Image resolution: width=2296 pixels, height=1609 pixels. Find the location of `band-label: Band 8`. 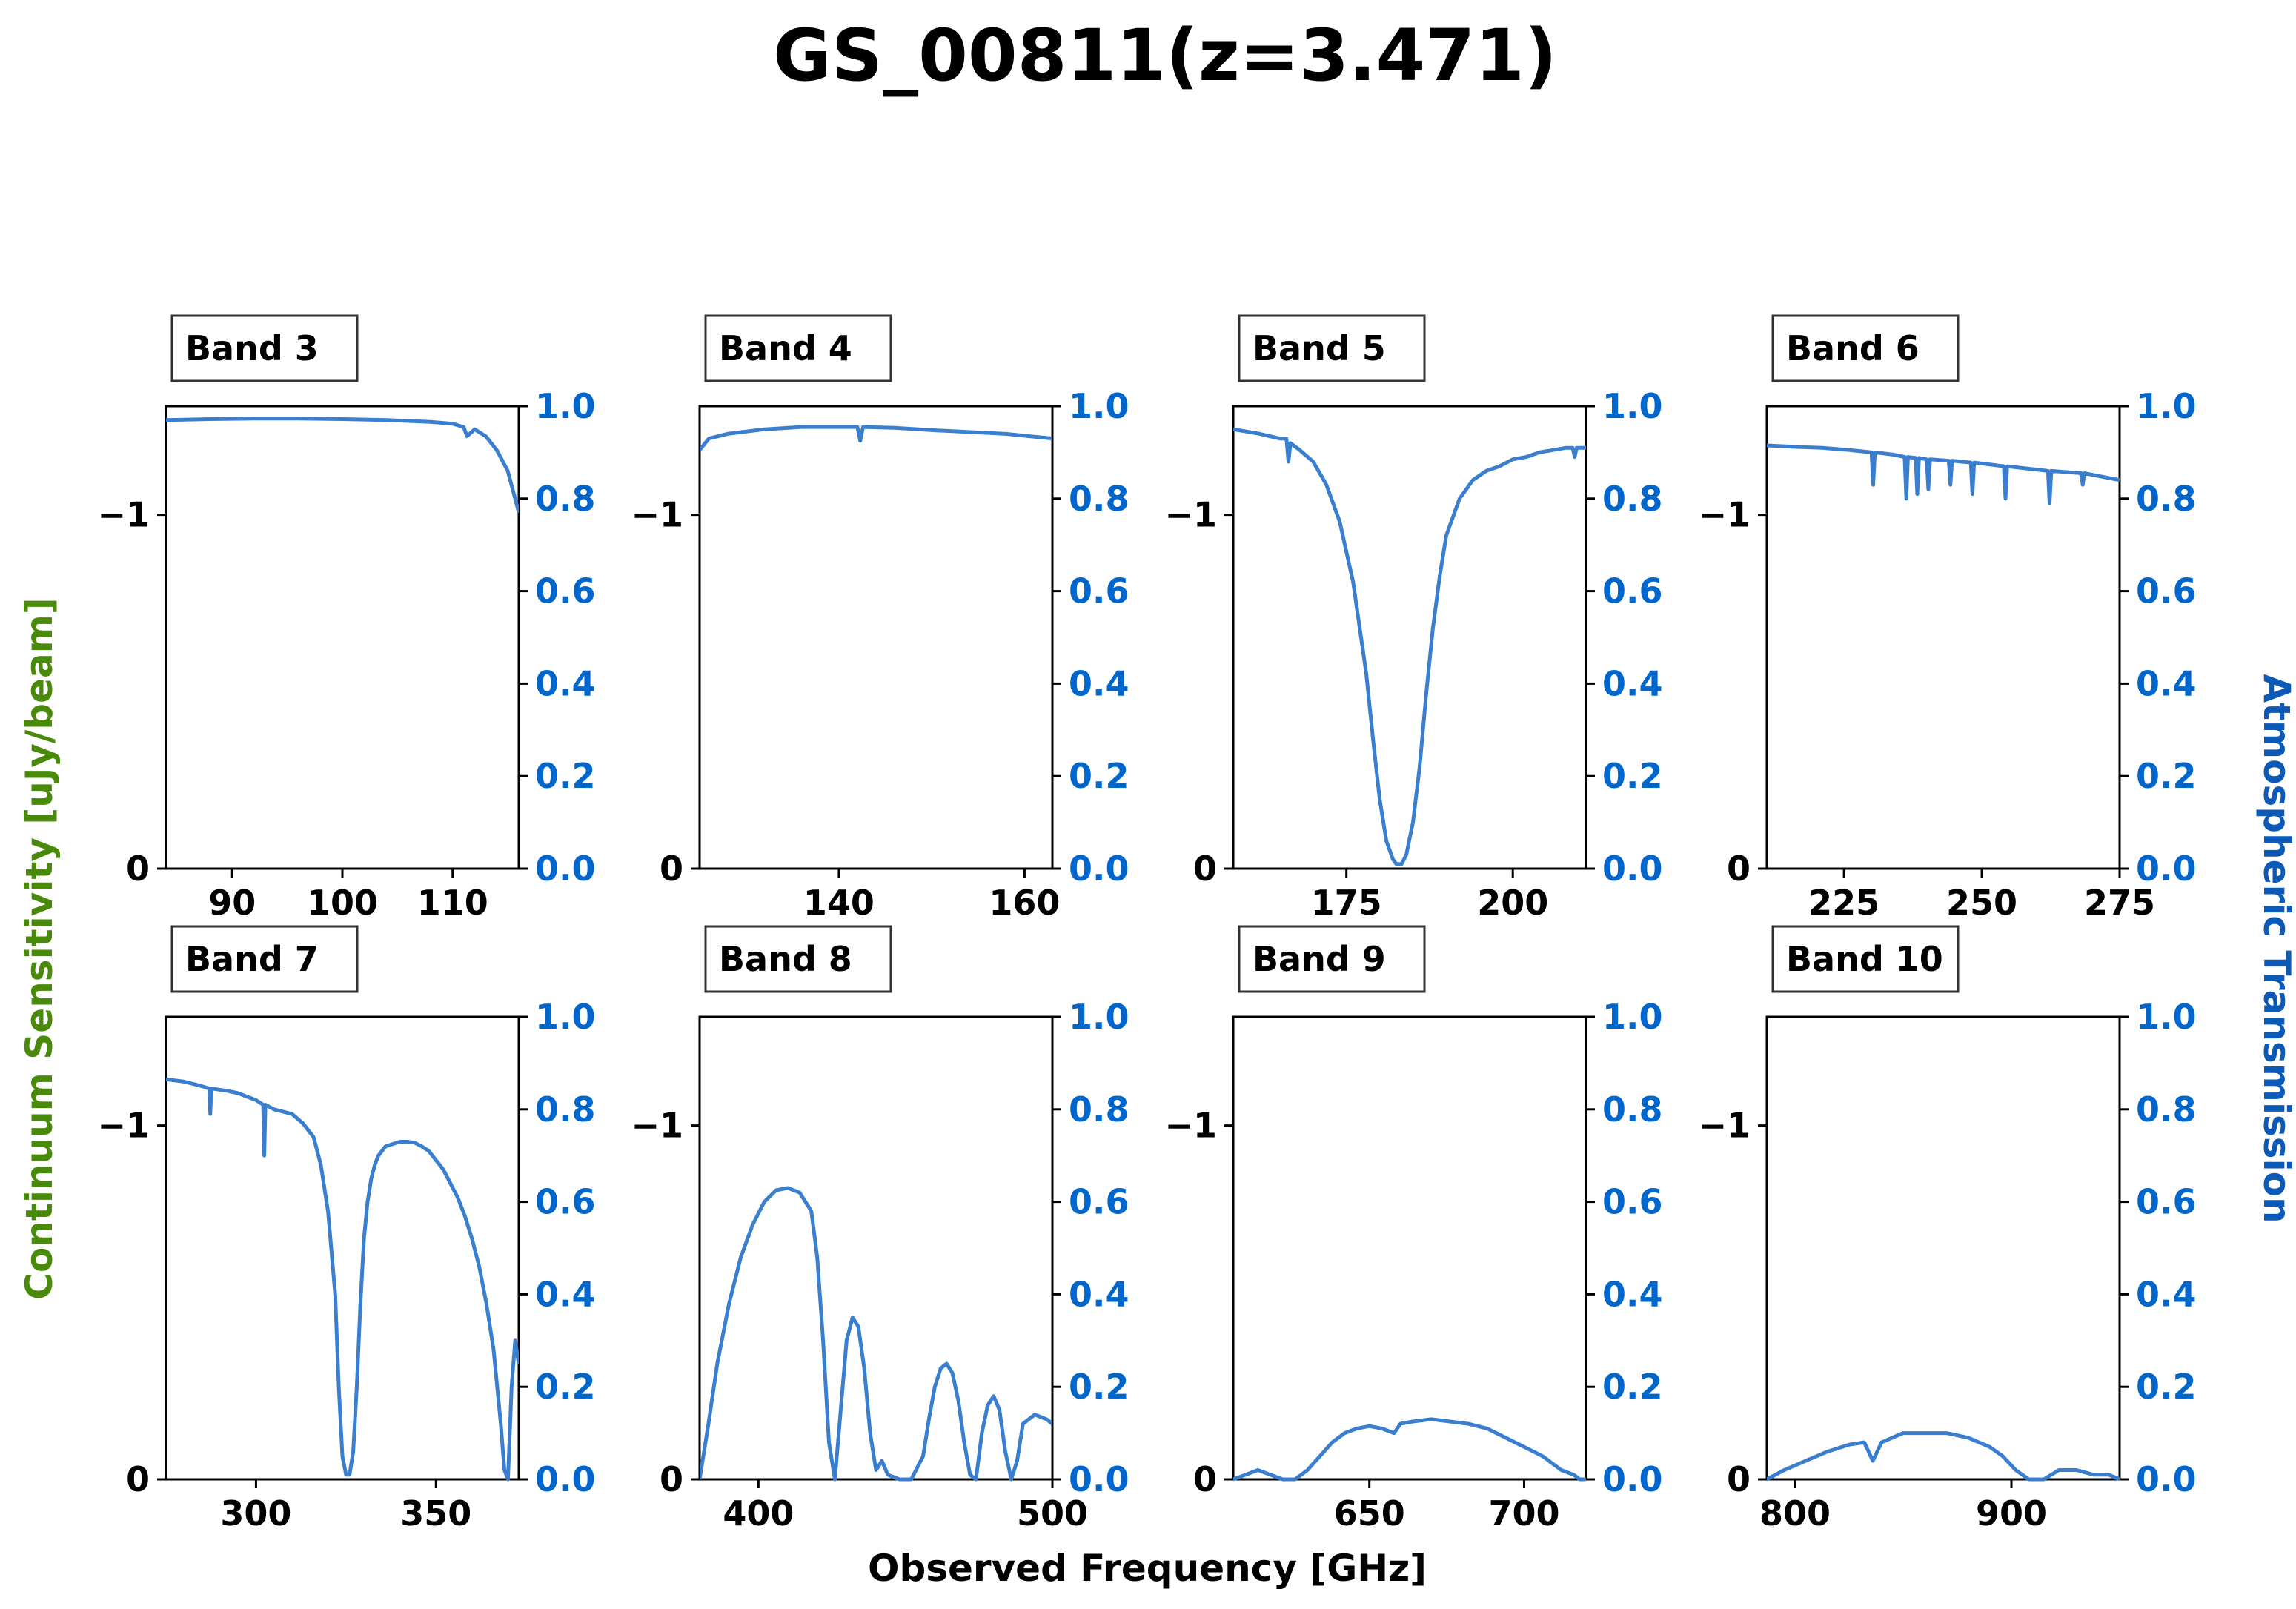

band-label: Band 8 is located at coordinates (785, 959).